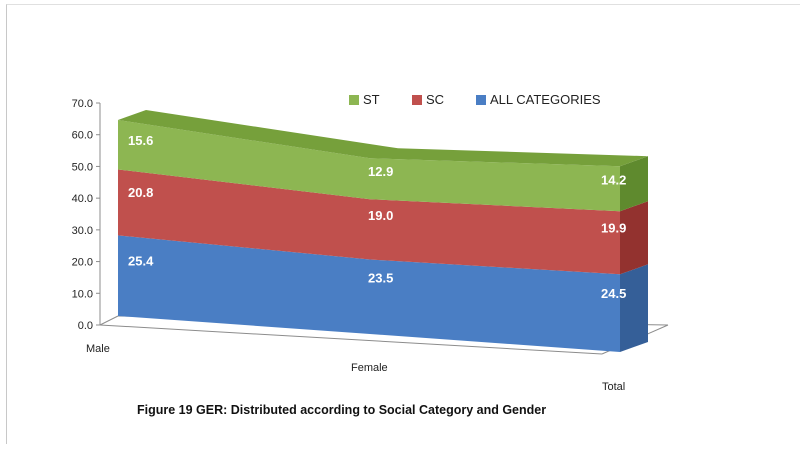 The height and width of the screenshot is (450, 808). What do you see at coordinates (613, 387) in the screenshot?
I see `x-category-label: Total` at bounding box center [613, 387].